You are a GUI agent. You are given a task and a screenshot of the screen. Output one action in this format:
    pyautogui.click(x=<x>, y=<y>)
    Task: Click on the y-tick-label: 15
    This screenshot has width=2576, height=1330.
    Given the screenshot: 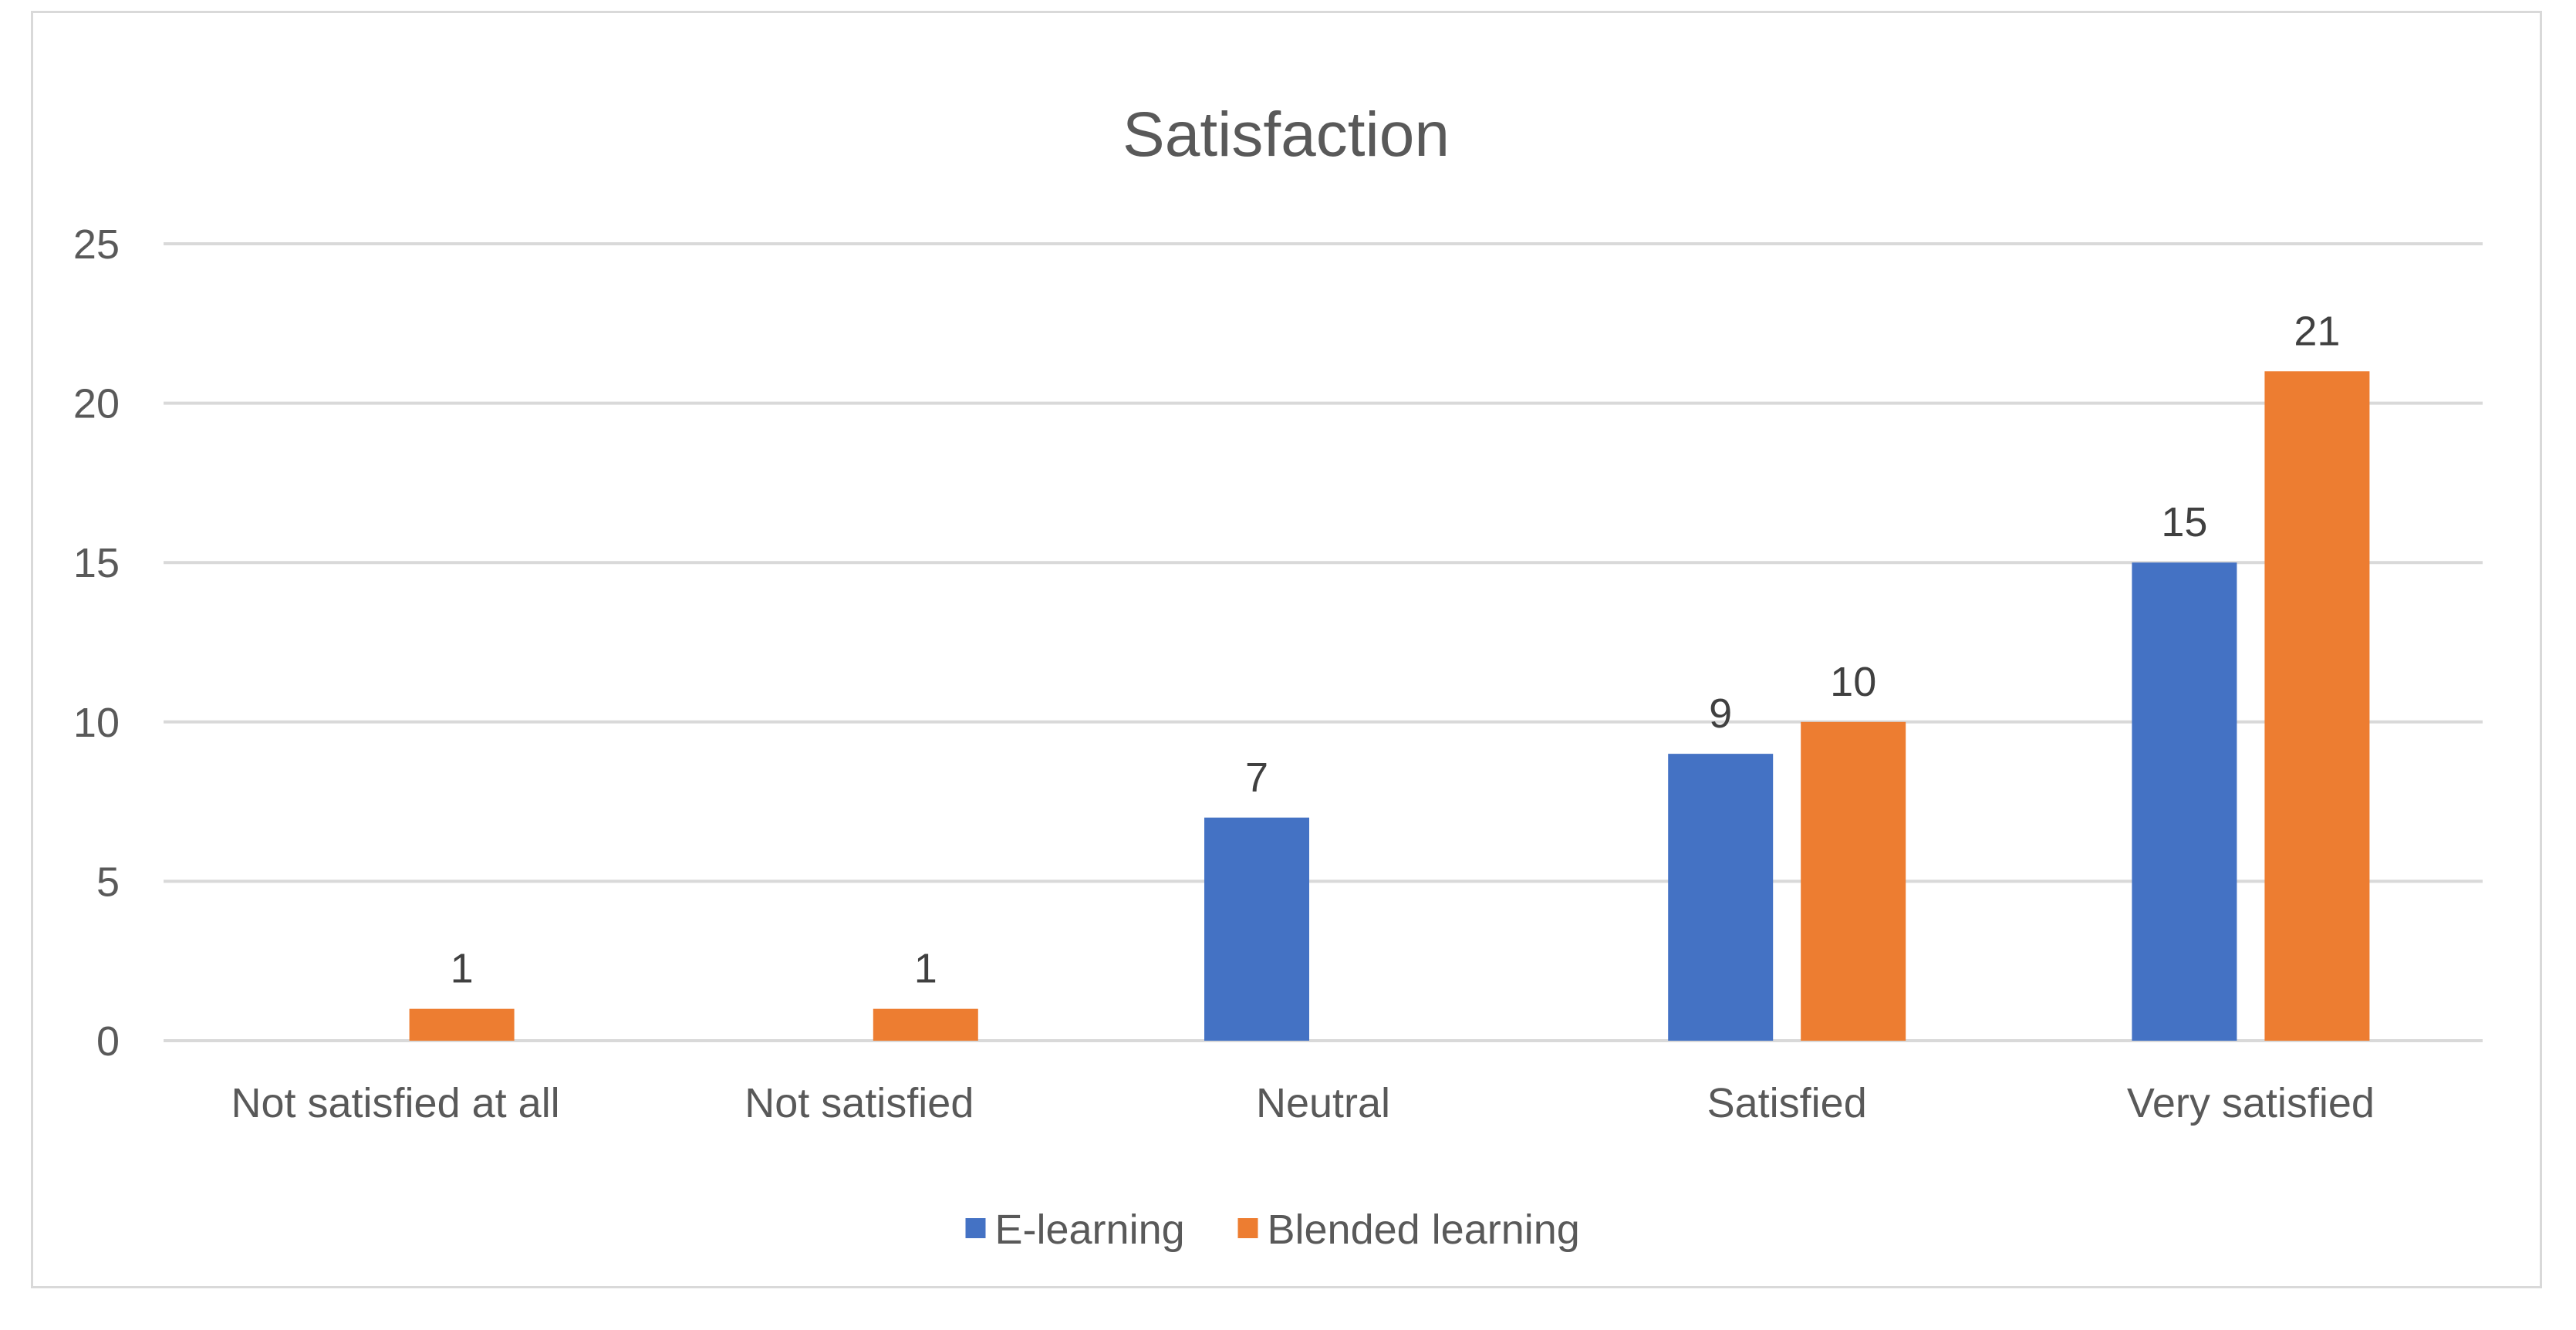 What is the action you would take?
    pyautogui.click(x=96, y=563)
    